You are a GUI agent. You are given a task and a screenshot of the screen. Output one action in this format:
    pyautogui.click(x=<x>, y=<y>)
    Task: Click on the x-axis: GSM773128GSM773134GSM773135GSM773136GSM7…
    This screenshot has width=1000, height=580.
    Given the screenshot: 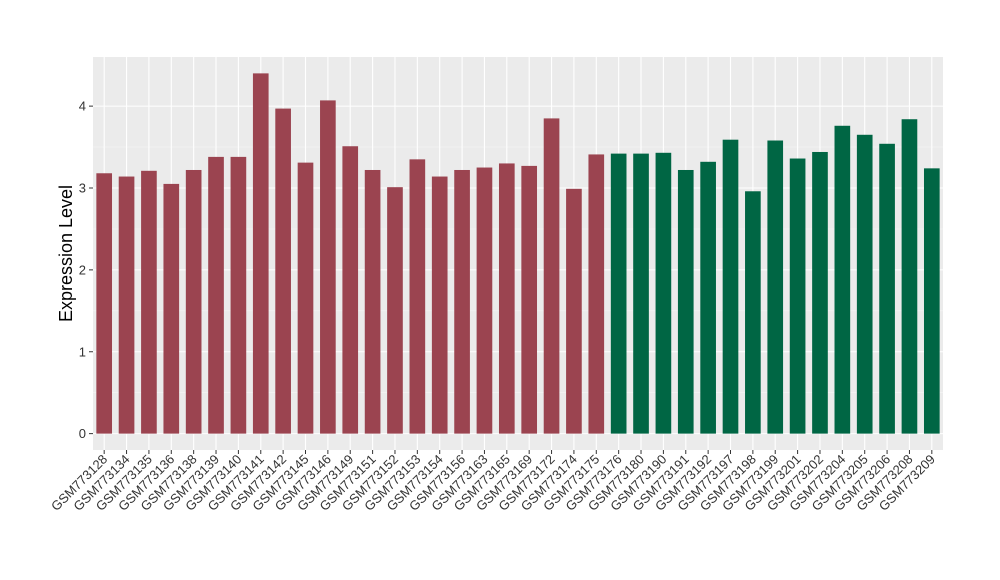 What is the action you would take?
    pyautogui.click(x=493, y=482)
    